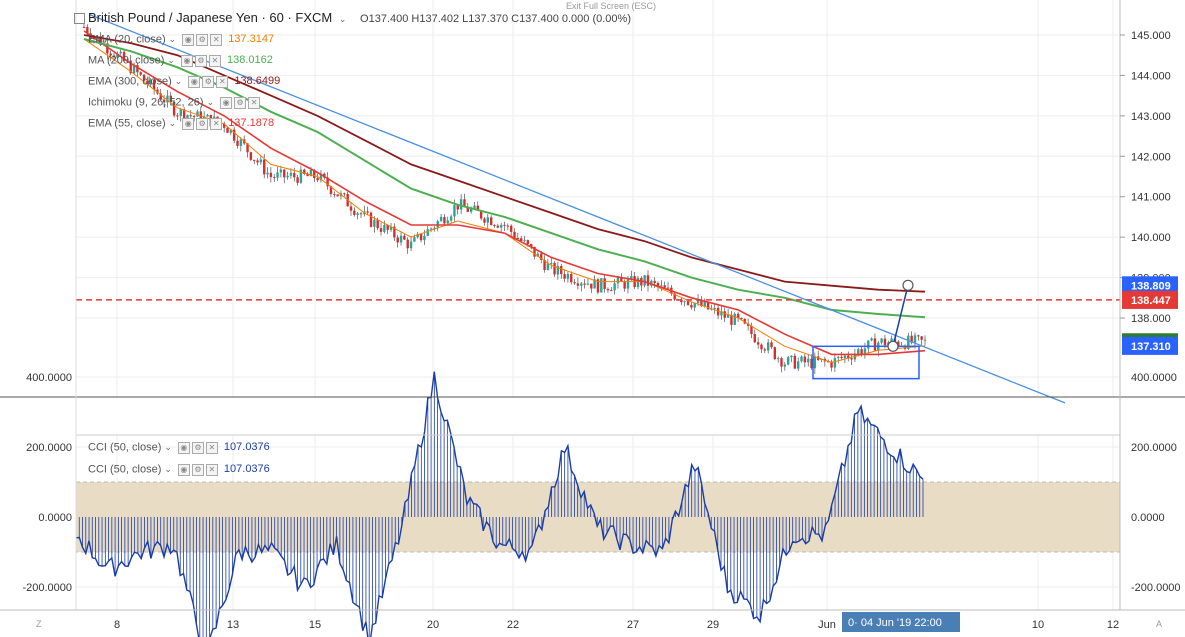  I want to click on indicator-legend-2: EMA (300, close) ⌄ ◉ ⚙ ✕ 138.6499, so click(184, 81).